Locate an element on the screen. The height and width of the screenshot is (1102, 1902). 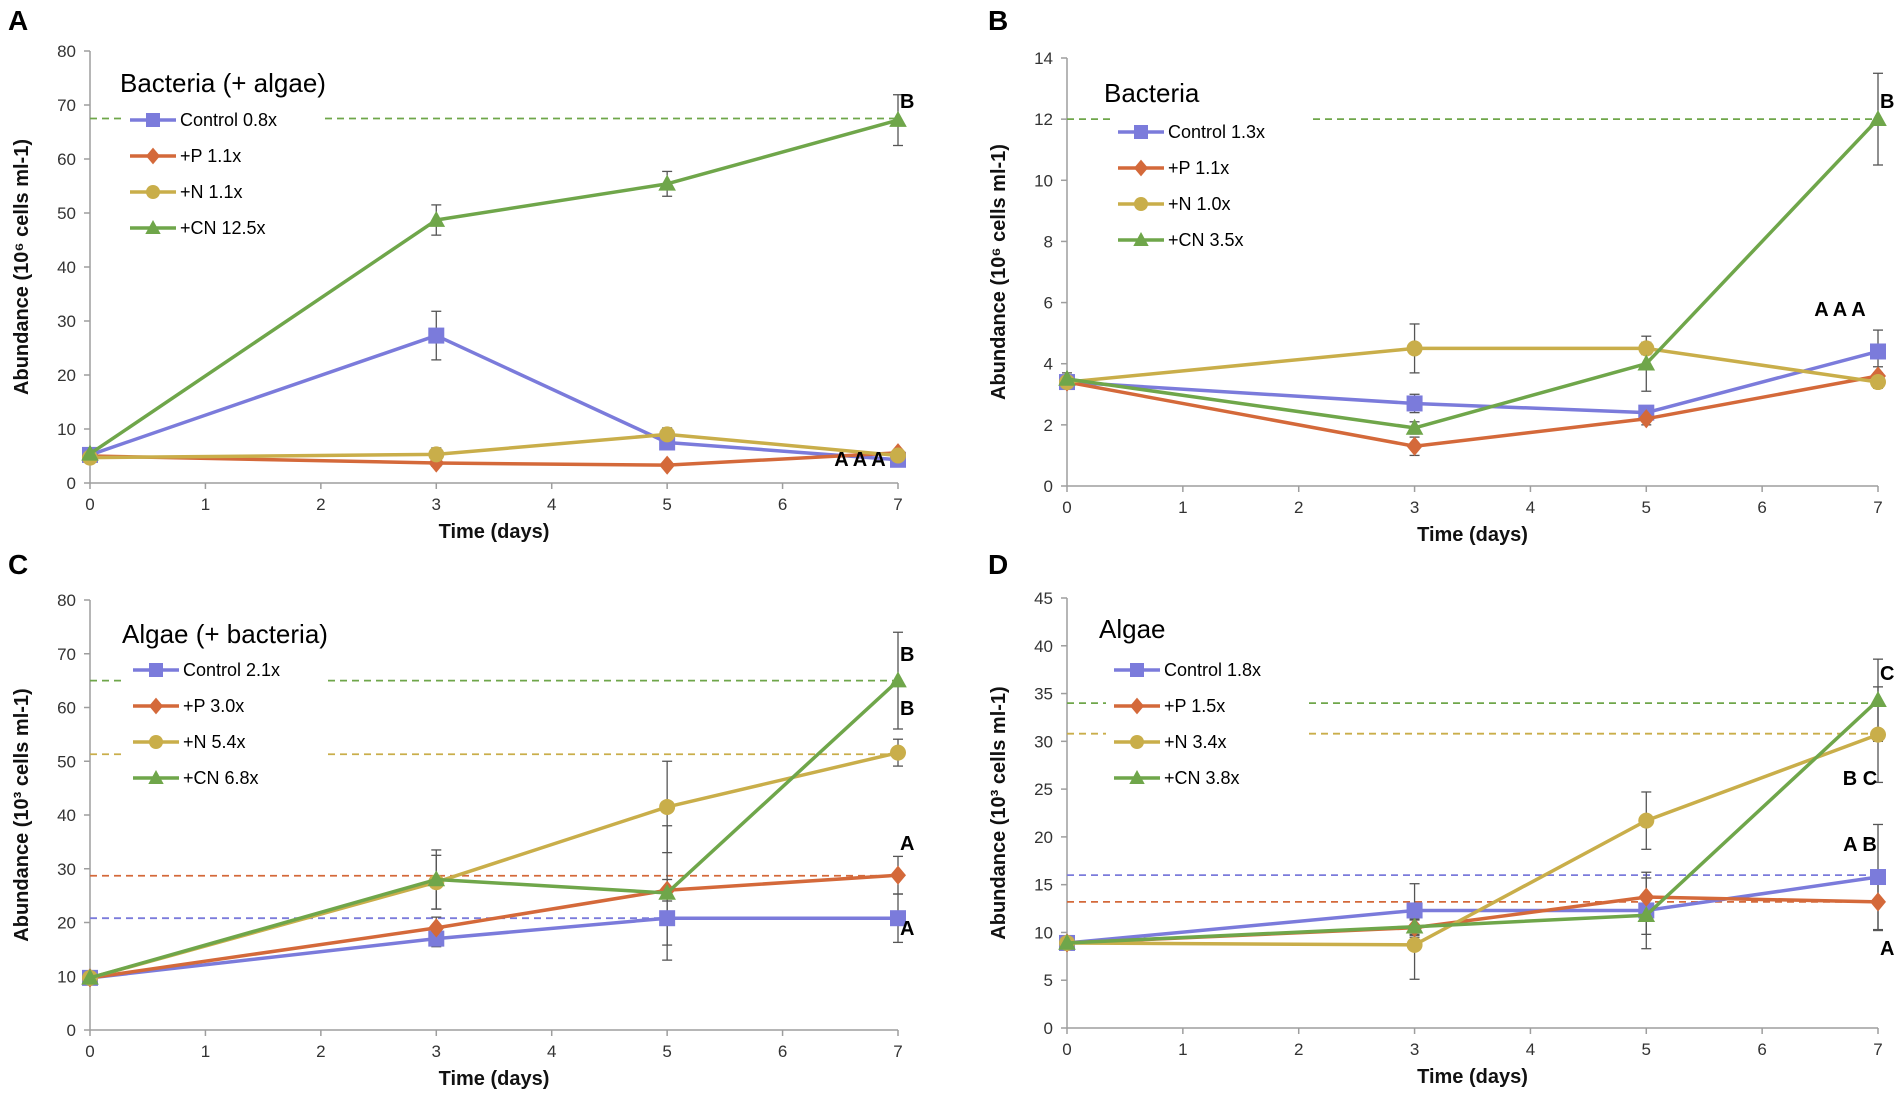
chart-title: Bacteria (+ algae) is located at coordinates (223, 83).